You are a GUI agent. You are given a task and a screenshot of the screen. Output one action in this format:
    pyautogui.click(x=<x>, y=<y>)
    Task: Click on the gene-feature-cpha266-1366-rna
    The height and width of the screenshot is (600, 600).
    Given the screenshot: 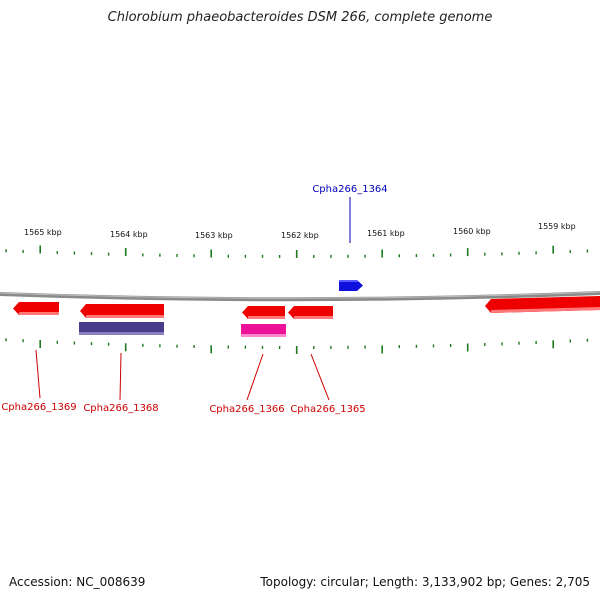 What is the action you would take?
    pyautogui.click(x=263, y=330)
    